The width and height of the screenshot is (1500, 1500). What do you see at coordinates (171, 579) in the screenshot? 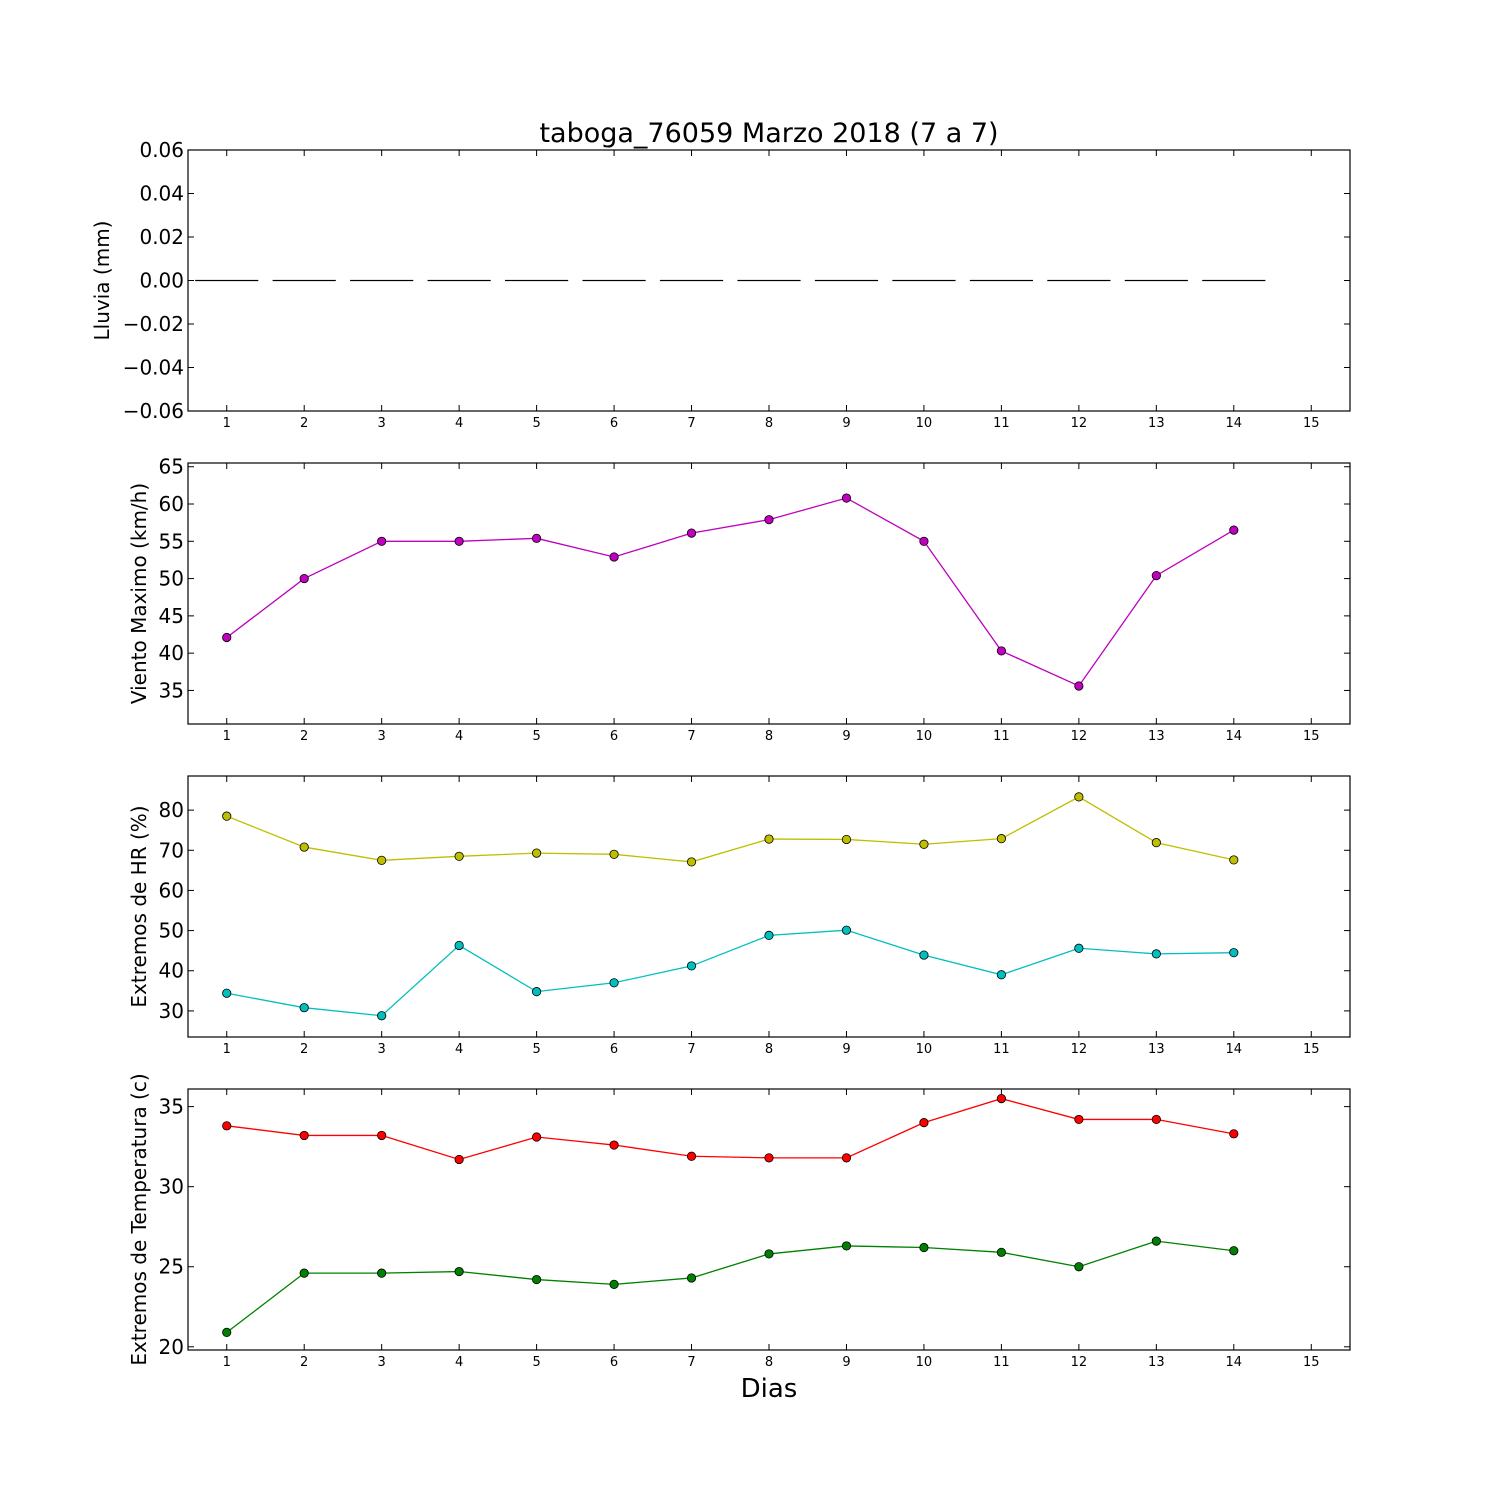
I see `y-tick-label: 50` at bounding box center [171, 579].